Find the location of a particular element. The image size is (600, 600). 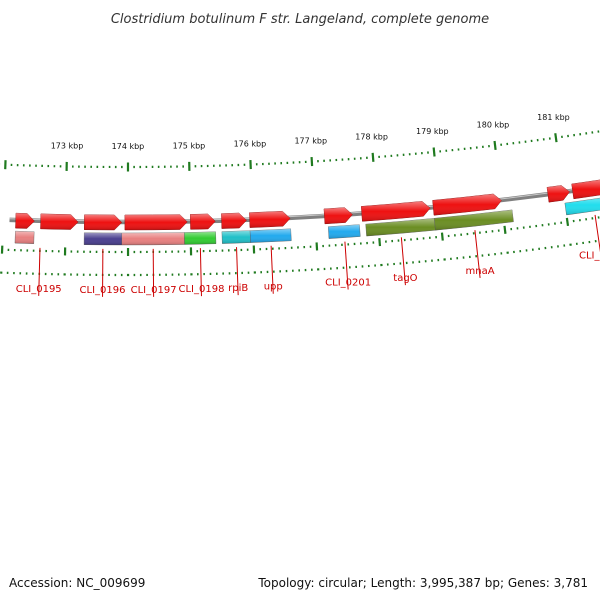

gene-track is located at coordinates (307, 221).